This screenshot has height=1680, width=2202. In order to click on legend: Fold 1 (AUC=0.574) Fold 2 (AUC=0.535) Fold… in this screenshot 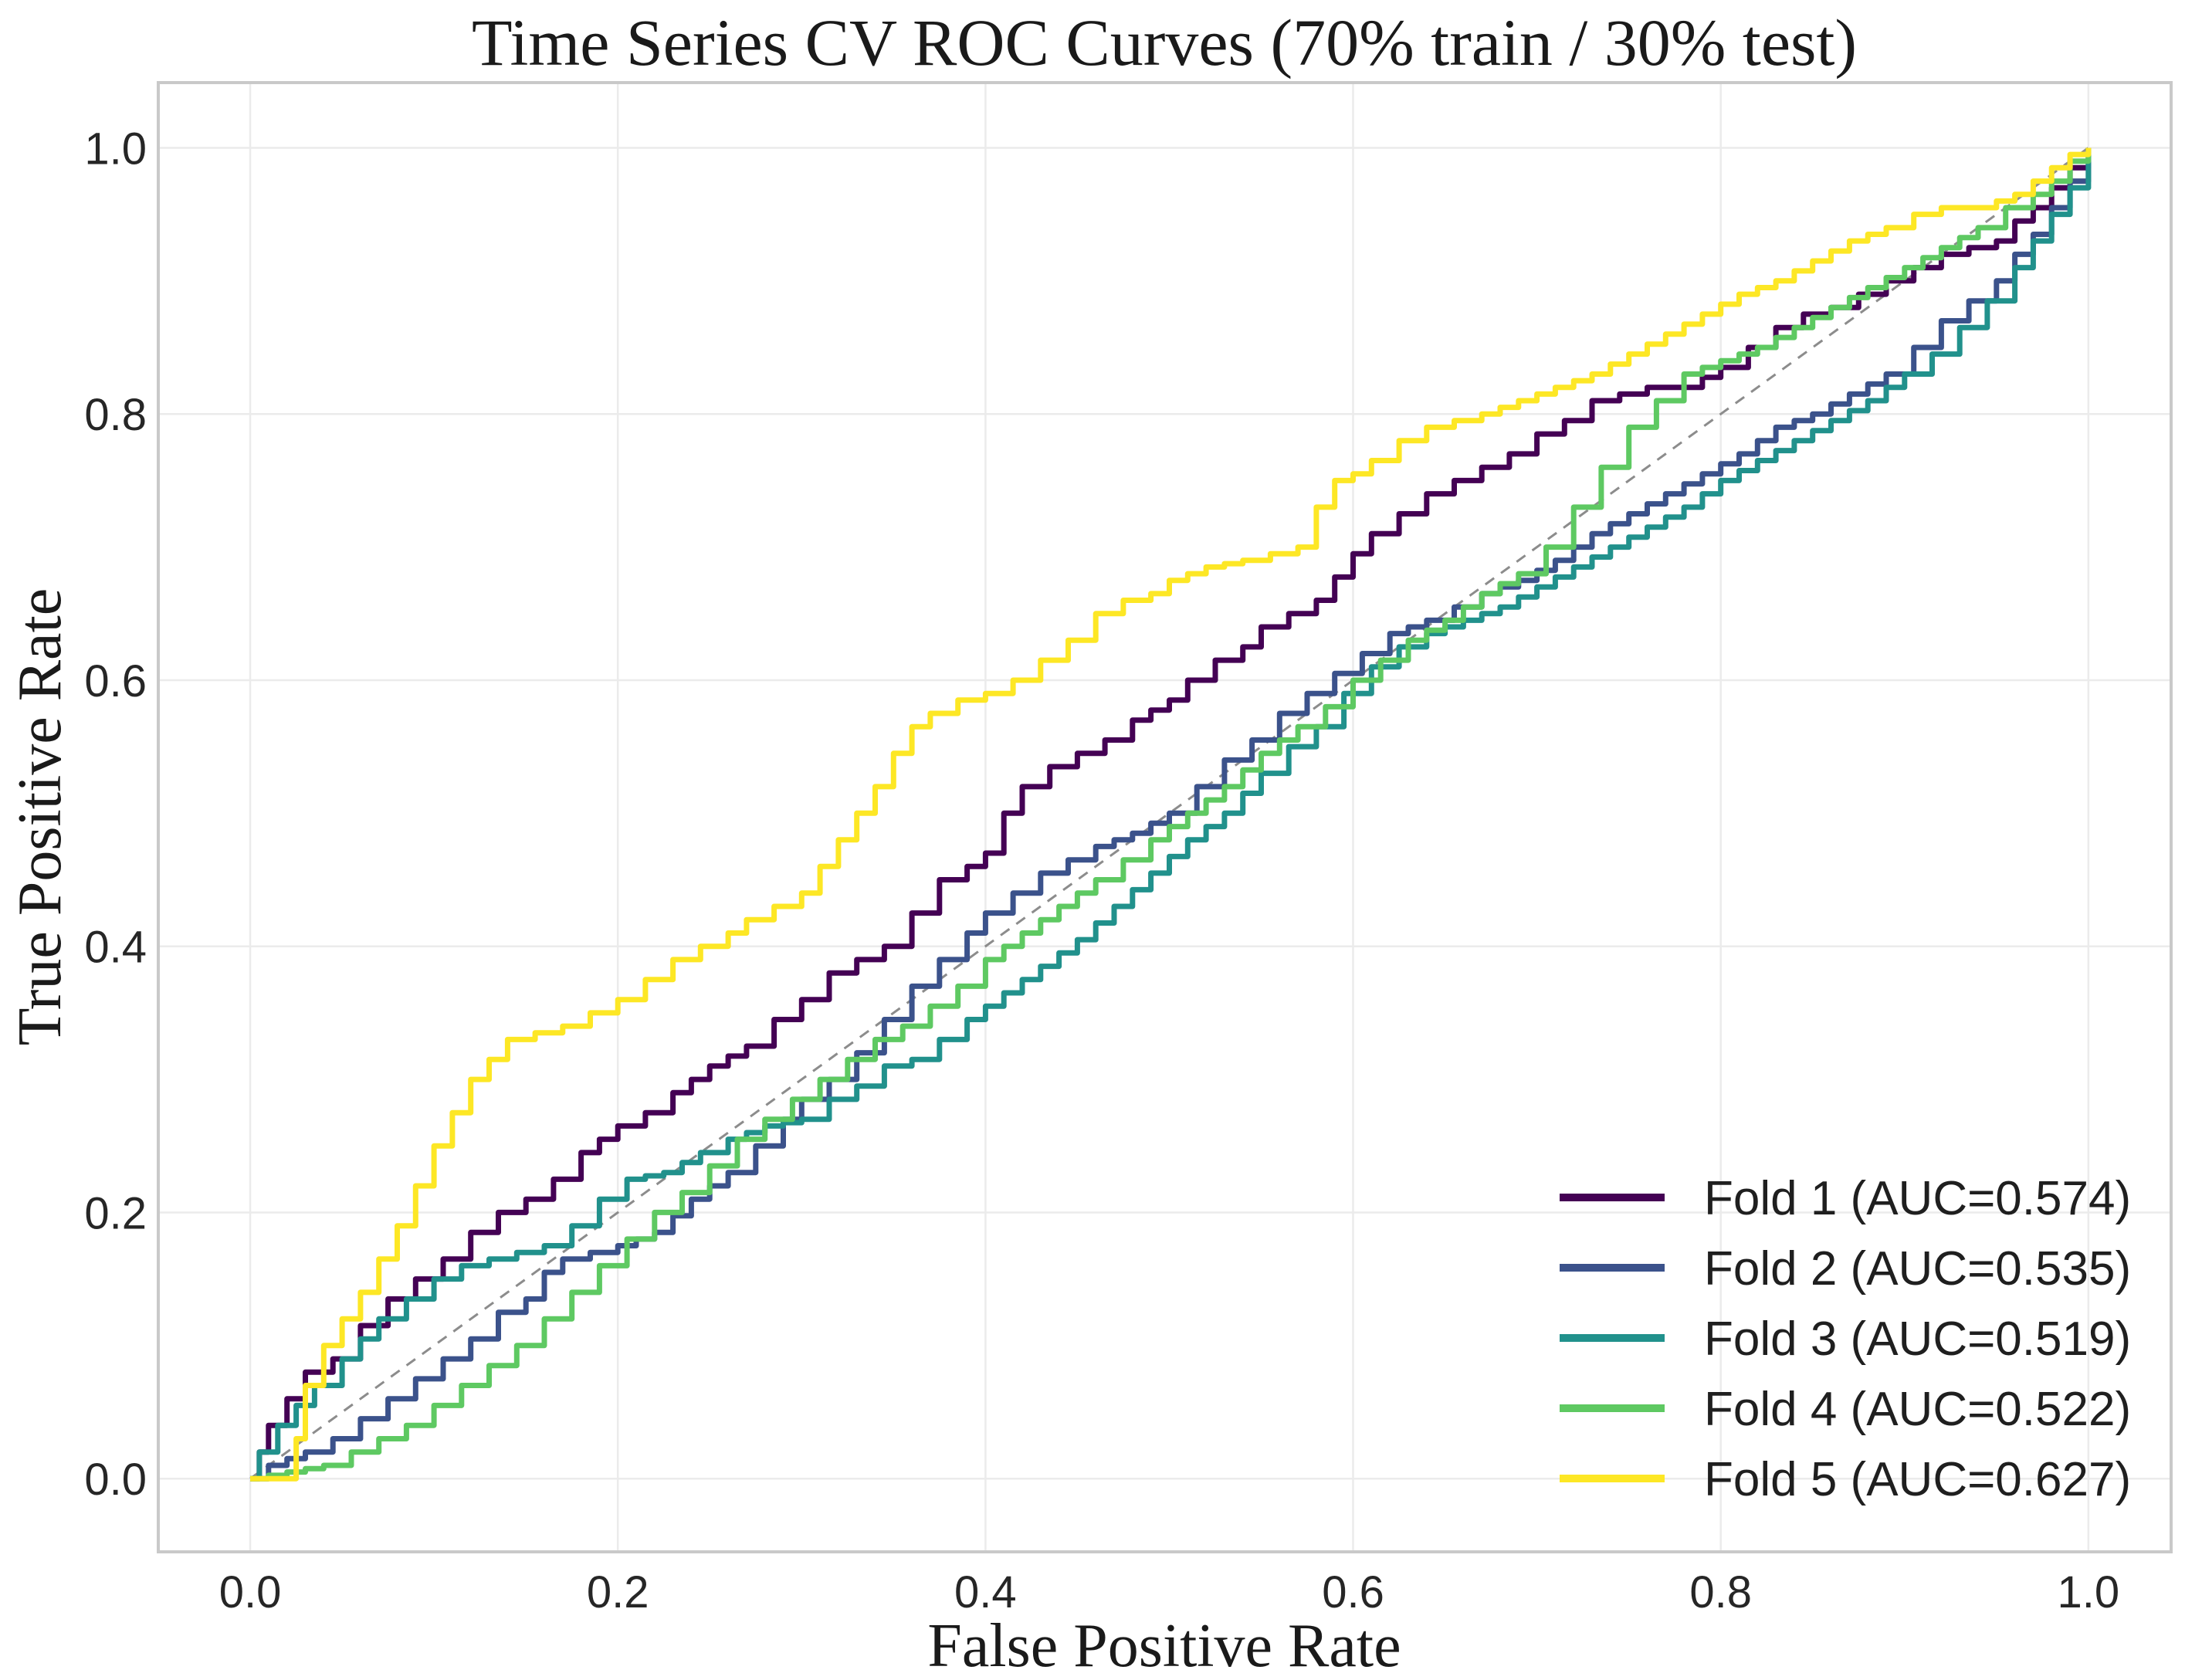, I will do `click(1846, 1339)`.